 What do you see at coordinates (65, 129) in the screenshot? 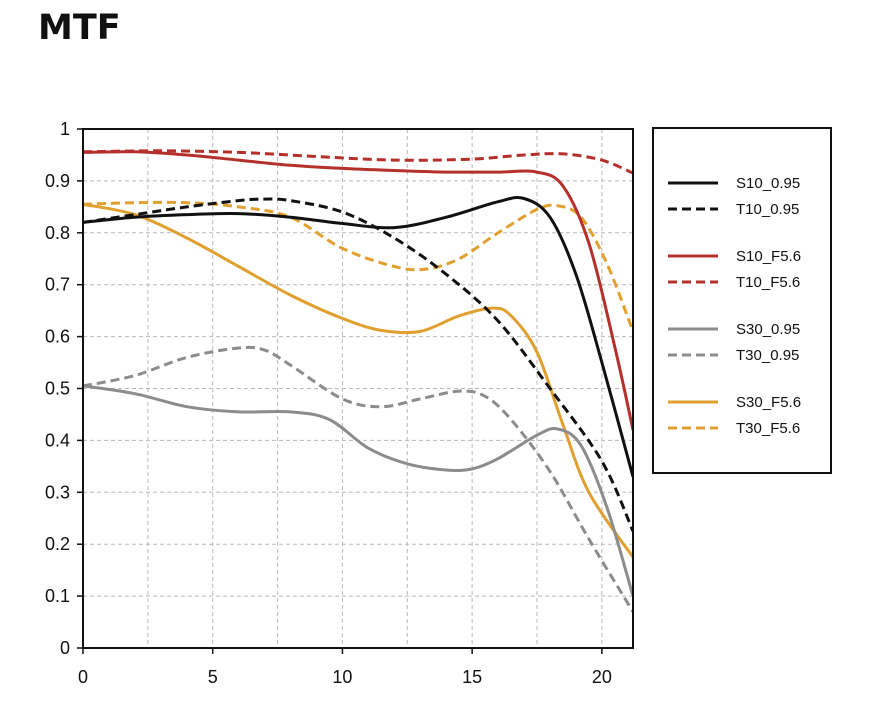
I see `y-tick-label: 1` at bounding box center [65, 129].